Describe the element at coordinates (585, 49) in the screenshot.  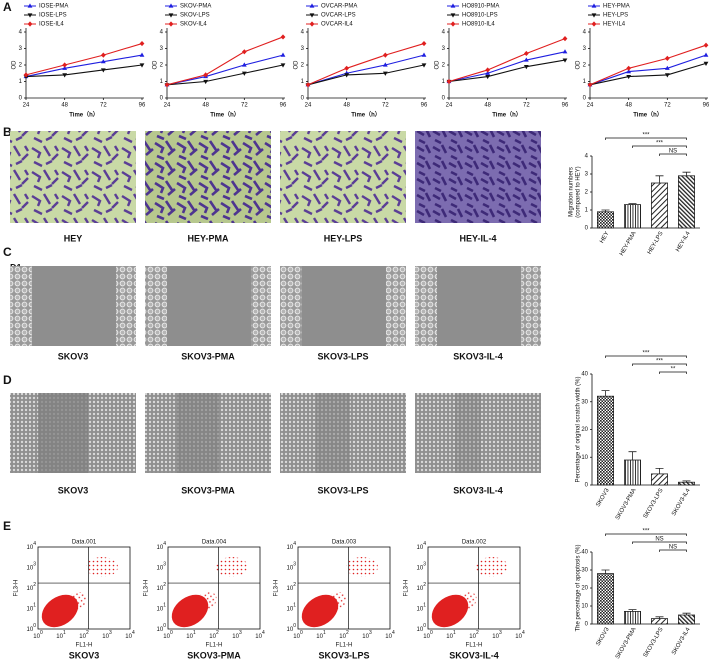
I see `y-tick-label: 3` at that location.